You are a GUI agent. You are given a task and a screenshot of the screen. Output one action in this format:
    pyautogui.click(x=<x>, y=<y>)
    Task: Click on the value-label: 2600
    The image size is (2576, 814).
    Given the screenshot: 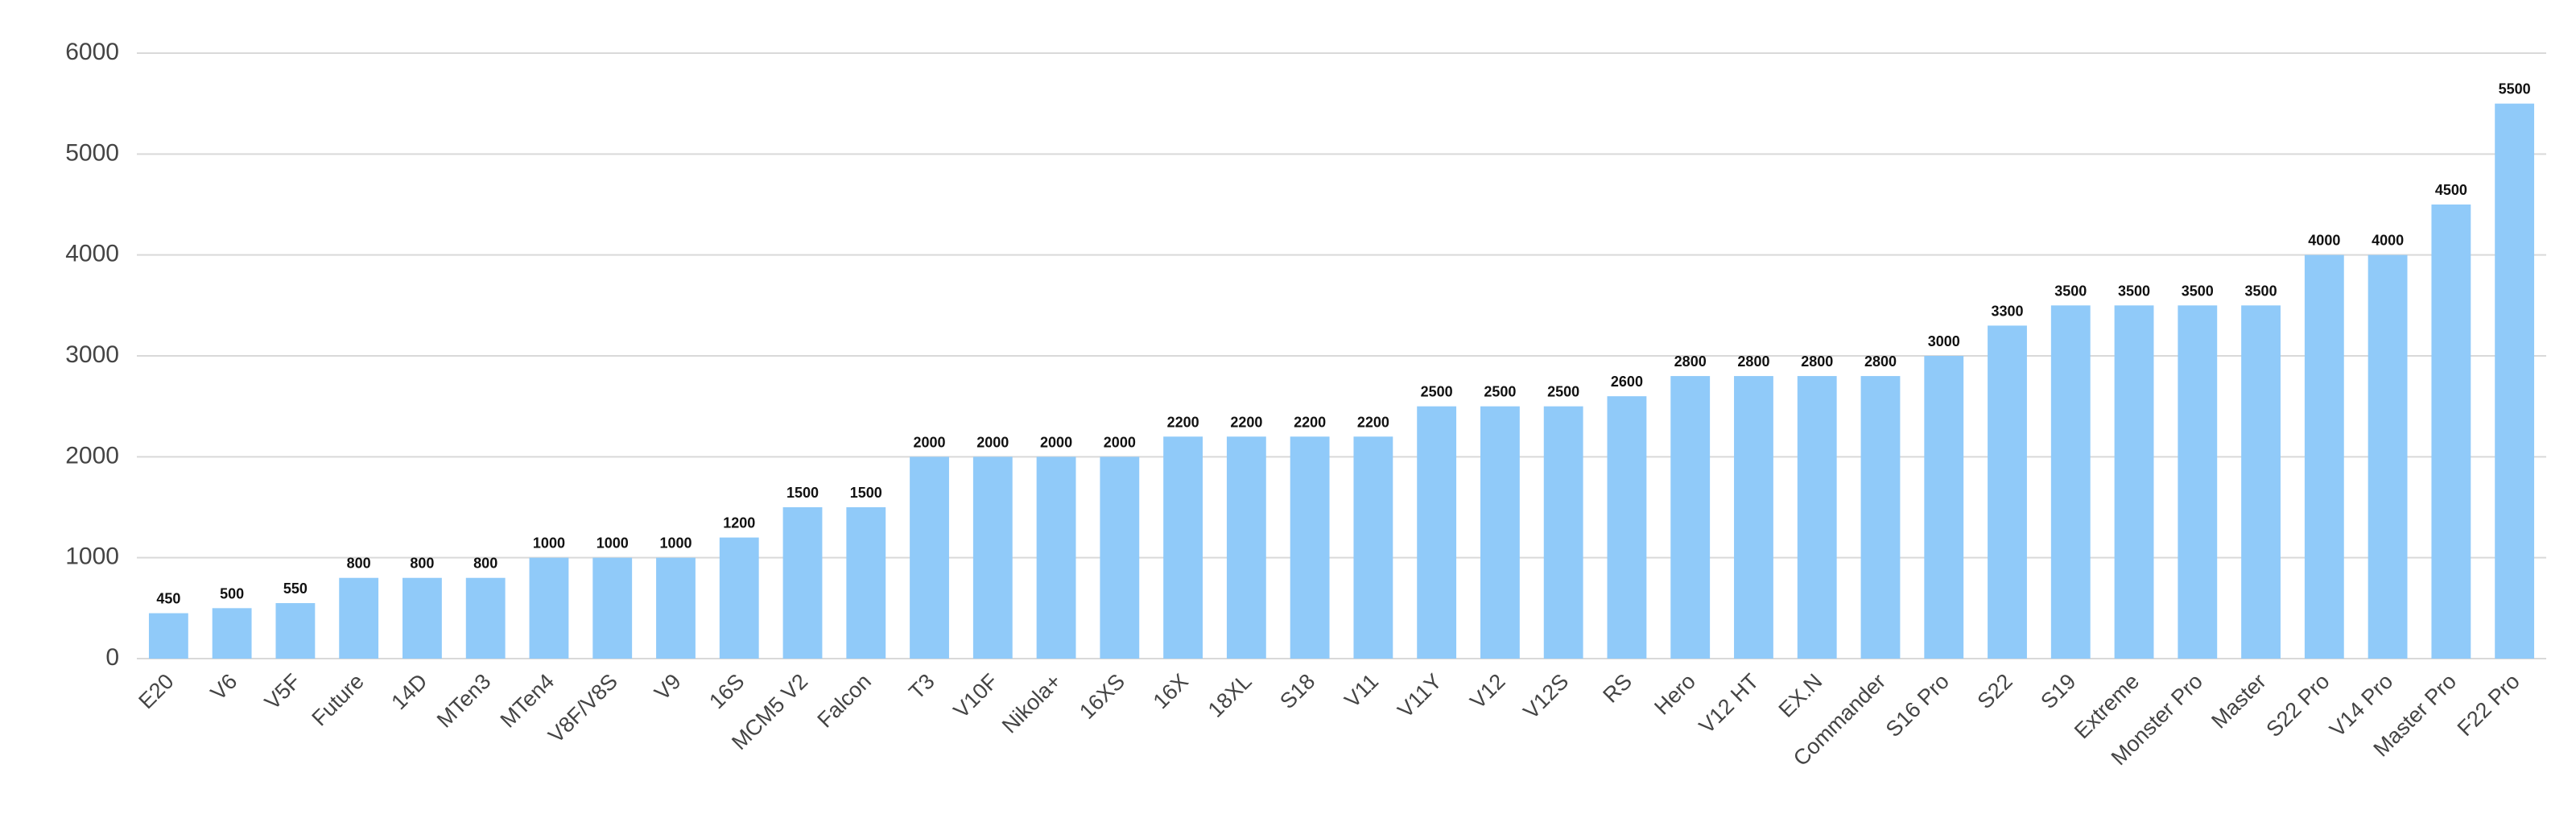 What is the action you would take?
    pyautogui.click(x=1627, y=382)
    